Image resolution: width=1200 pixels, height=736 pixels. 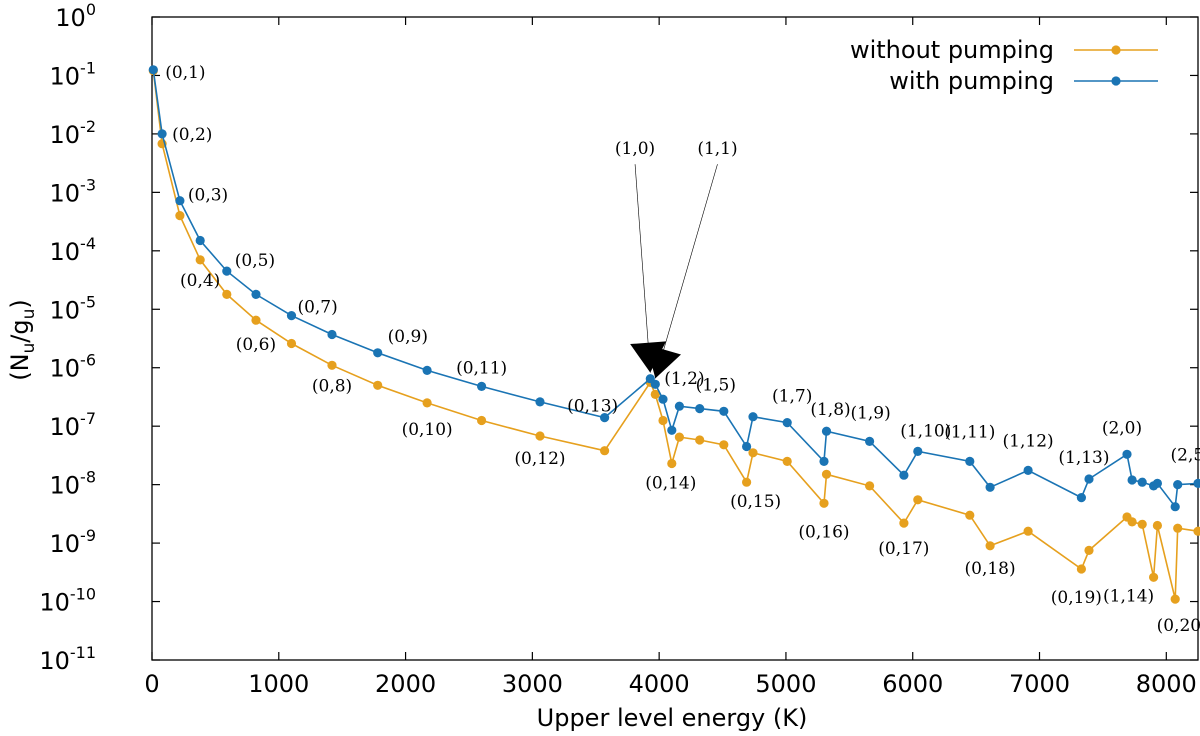 What do you see at coordinates (88, 360) in the screenshot?
I see `y-tick-exponent: -6` at bounding box center [88, 360].